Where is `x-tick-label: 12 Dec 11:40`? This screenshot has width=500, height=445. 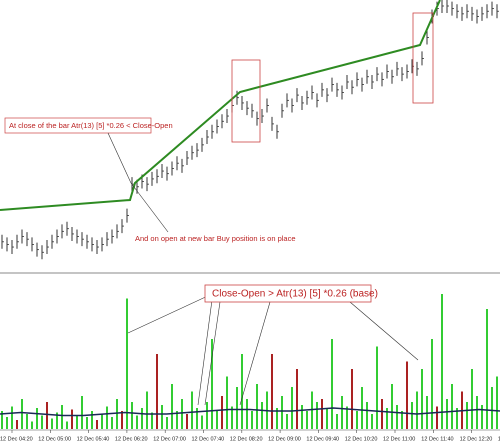 x-tick-label: 12 Dec 11:40 is located at coordinates (437, 439).